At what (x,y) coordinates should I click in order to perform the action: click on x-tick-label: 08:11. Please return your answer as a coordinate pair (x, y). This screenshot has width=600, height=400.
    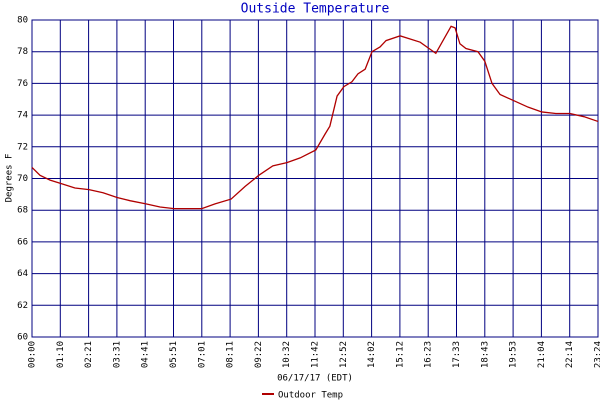
    Looking at the image, I should click on (231, 354).